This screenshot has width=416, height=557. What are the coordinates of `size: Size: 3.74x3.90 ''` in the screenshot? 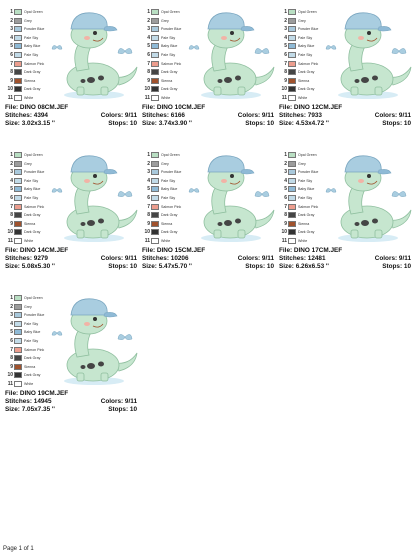 It's located at (167, 123).